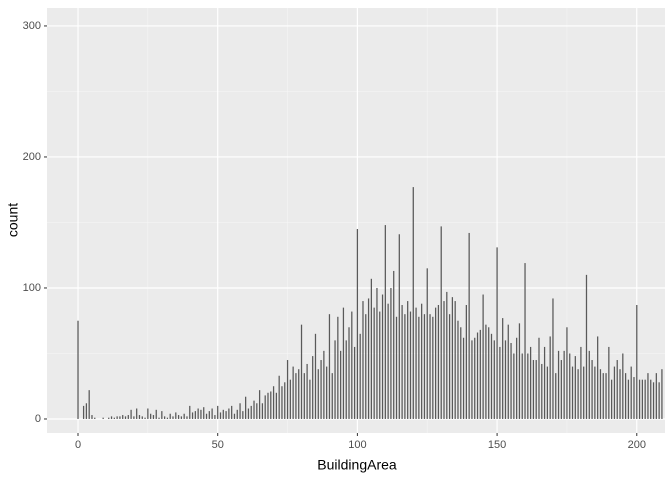  I want to click on x-tick-label: 200, so click(637, 445).